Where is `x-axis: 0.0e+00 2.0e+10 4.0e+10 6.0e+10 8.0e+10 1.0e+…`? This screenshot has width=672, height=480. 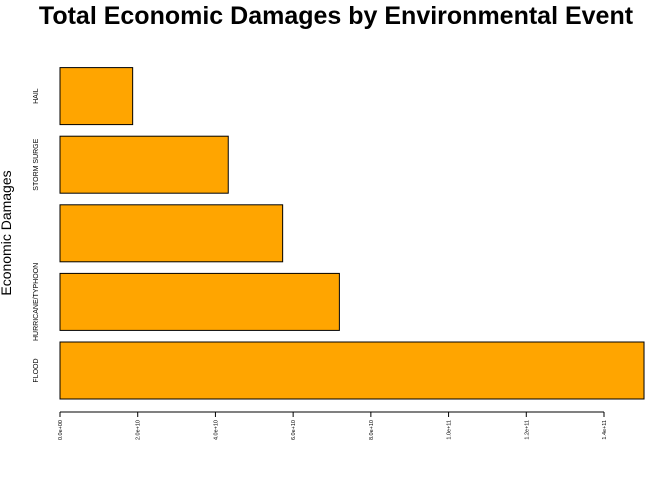 x-axis: 0.0e+00 2.0e+10 4.0e+10 6.0e+10 8.0e+10 1.0e+… is located at coordinates (333, 425).